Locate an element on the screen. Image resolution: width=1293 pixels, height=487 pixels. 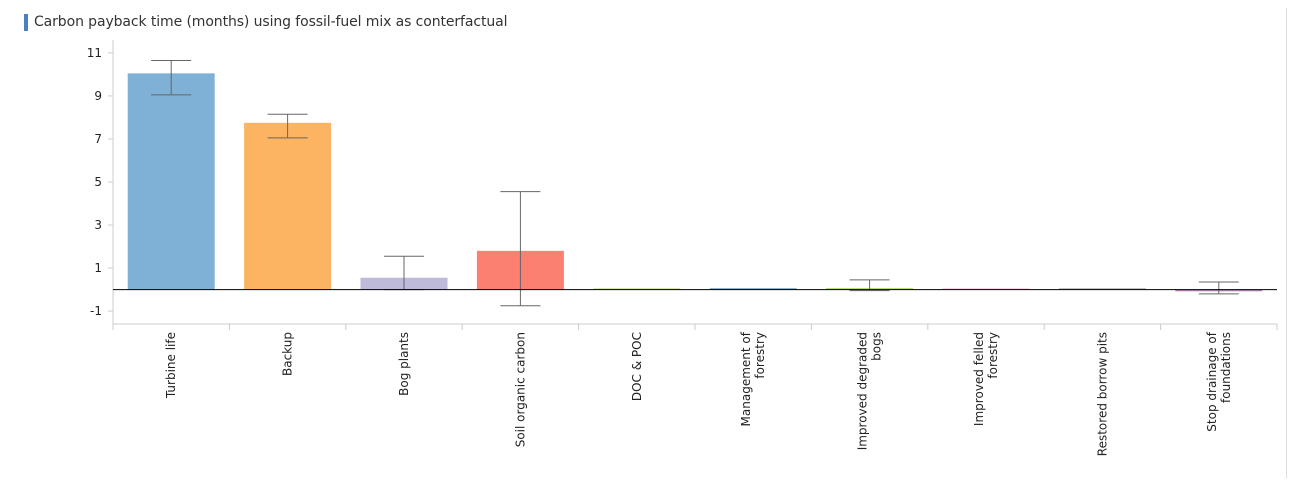
y-tick-label: 9 is located at coordinates (98, 96).